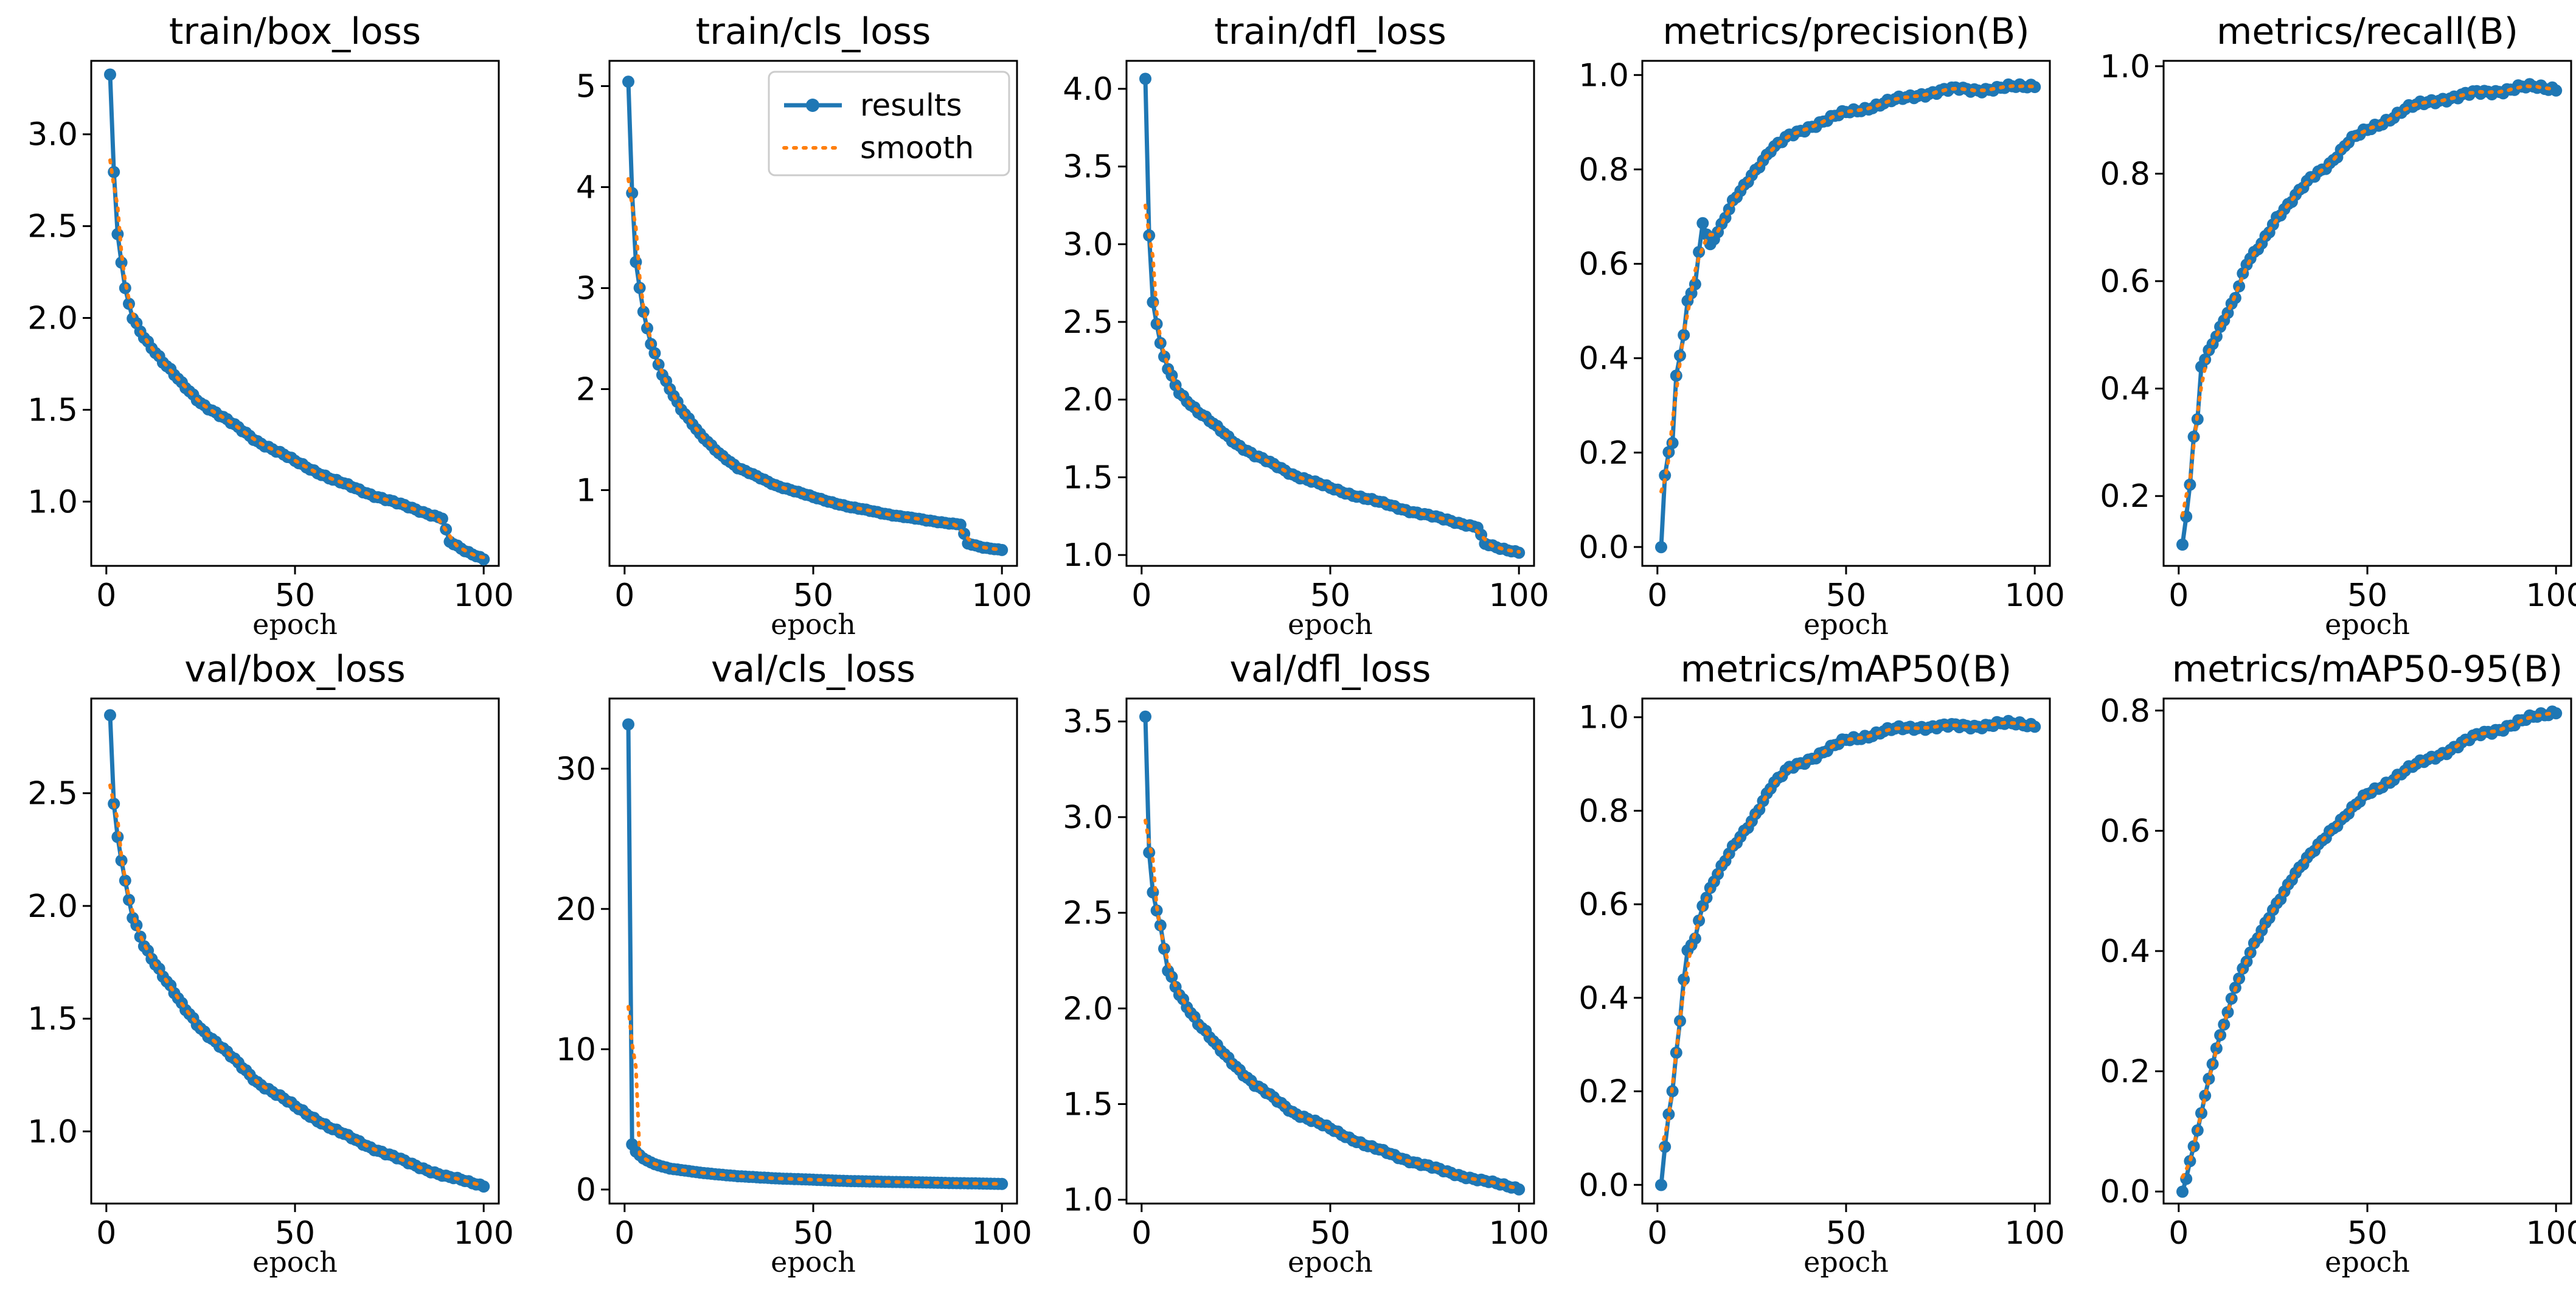 The image size is (2576, 1293). I want to click on chart-title: metrics/recall(B), so click(2367, 32).